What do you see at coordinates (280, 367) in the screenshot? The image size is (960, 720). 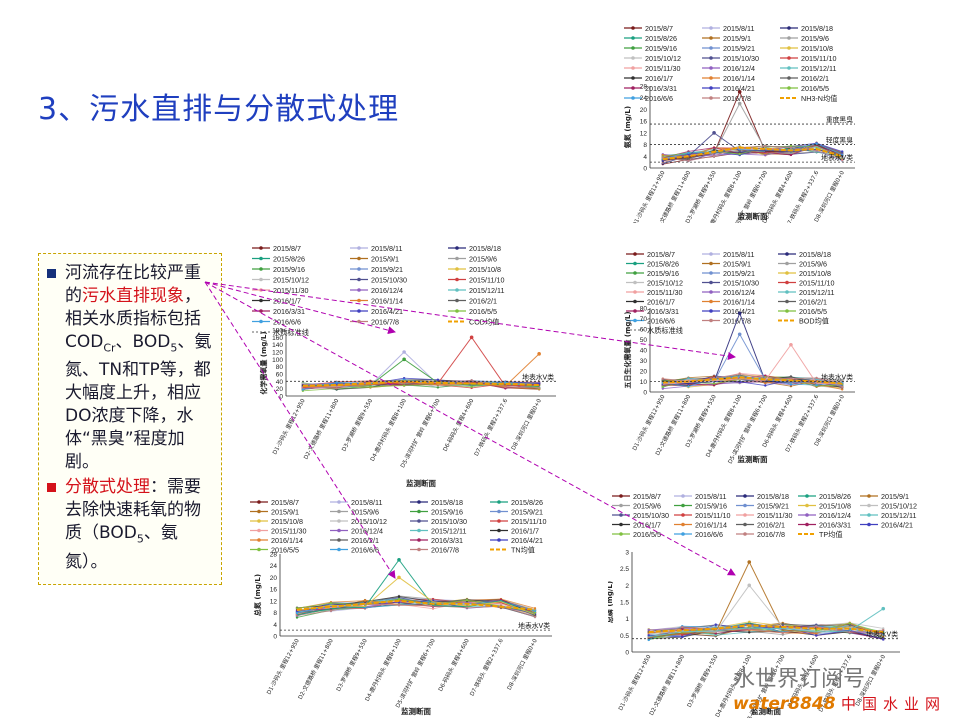 I see `y-tick-label: 80` at bounding box center [280, 367].